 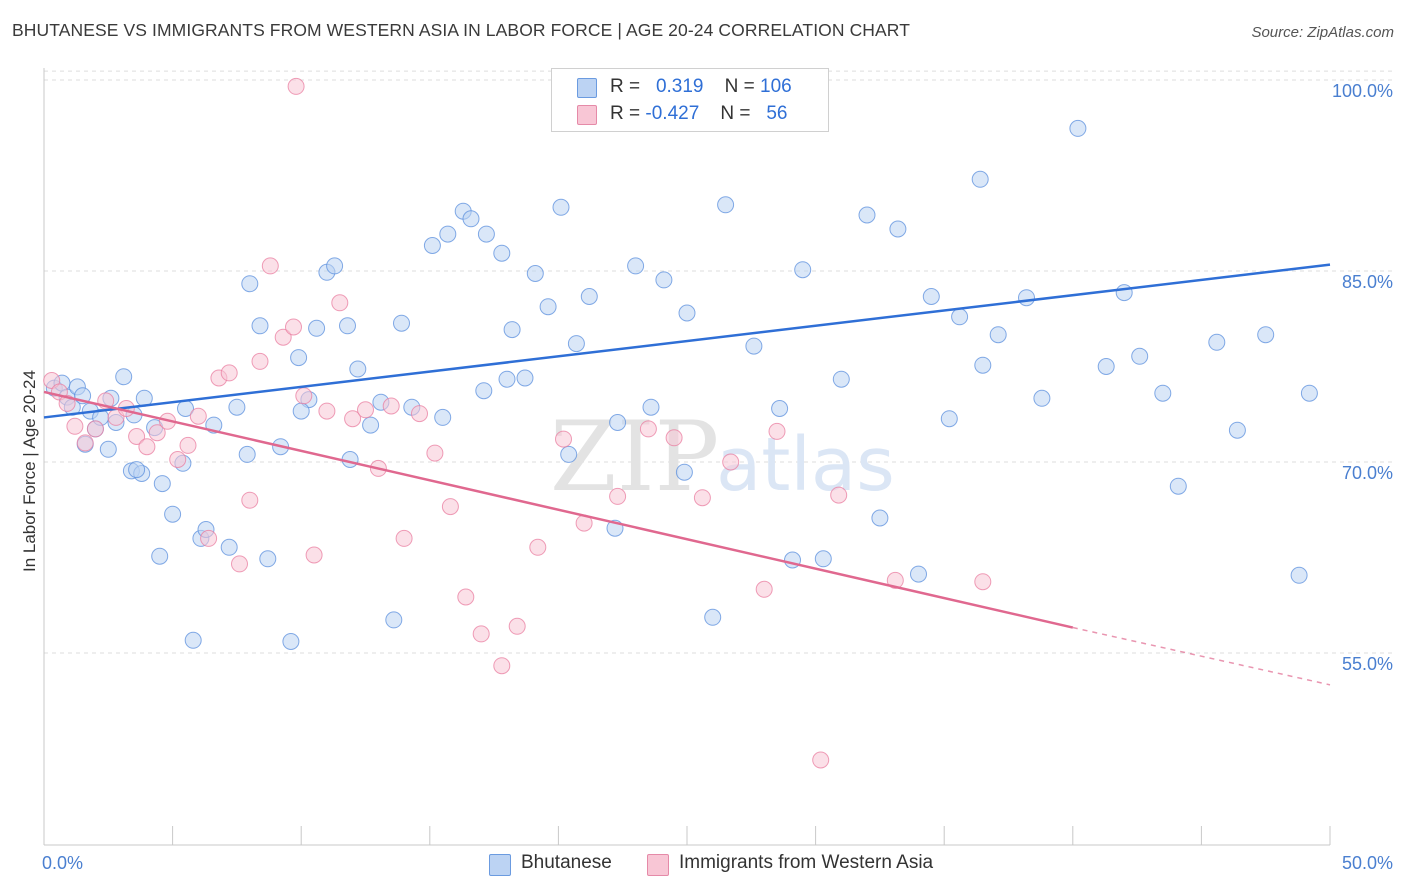 I want to click on y-tick-label: 70.0%, so click(x=1367, y=473).